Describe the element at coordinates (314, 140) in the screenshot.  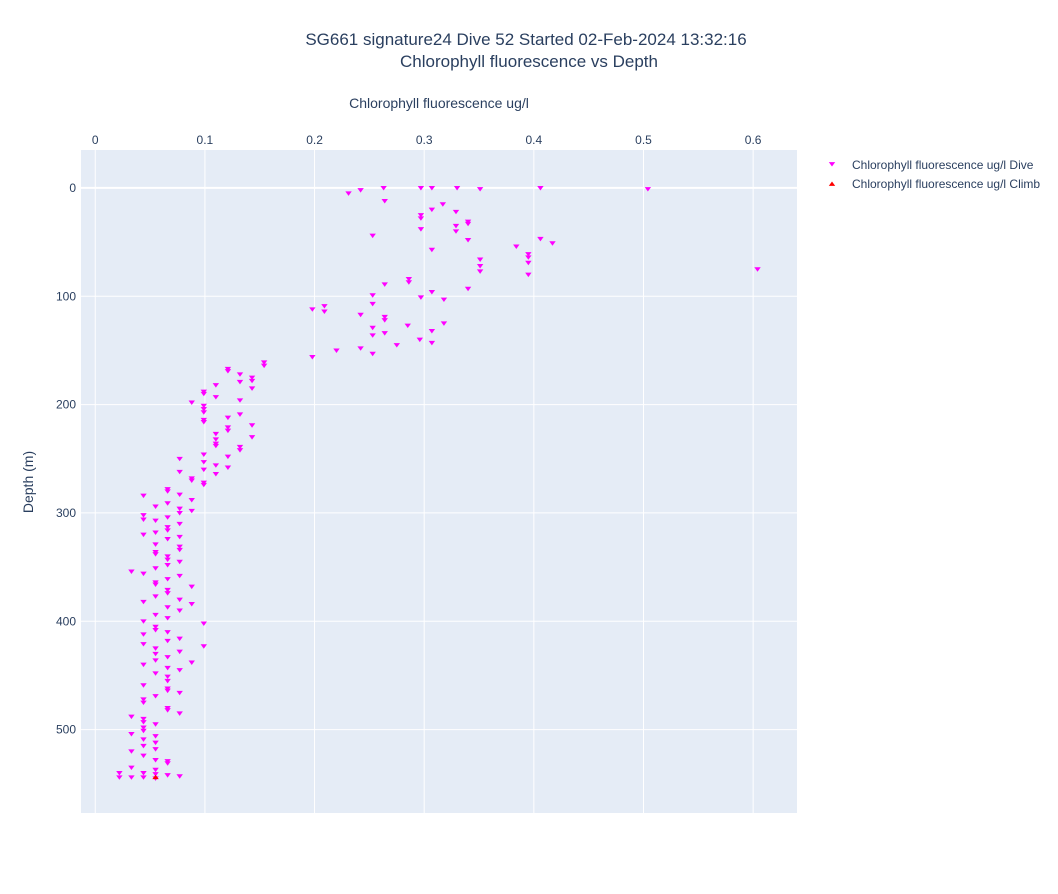
I see `x-tick-label: 0.2` at that location.